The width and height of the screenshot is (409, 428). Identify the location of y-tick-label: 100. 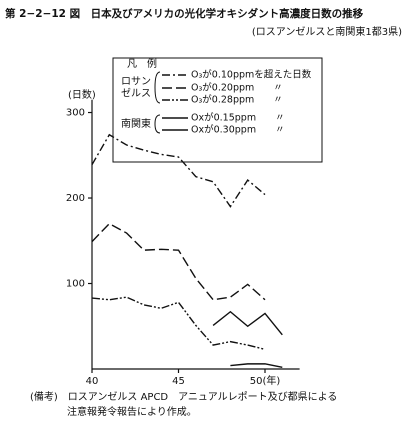
(75, 284).